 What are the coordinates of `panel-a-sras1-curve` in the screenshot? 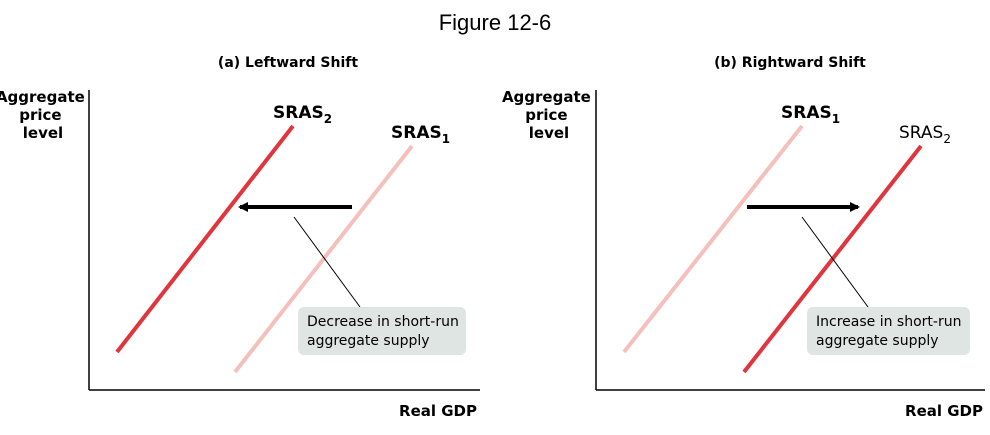 It's located at (323, 259).